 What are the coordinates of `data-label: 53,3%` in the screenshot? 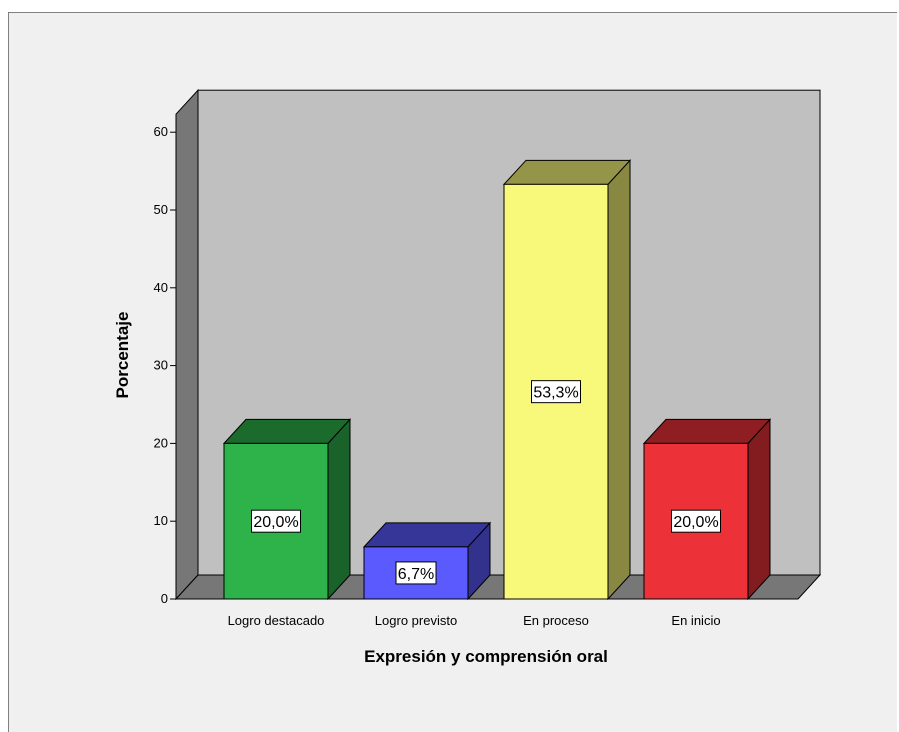 It's located at (555, 393).